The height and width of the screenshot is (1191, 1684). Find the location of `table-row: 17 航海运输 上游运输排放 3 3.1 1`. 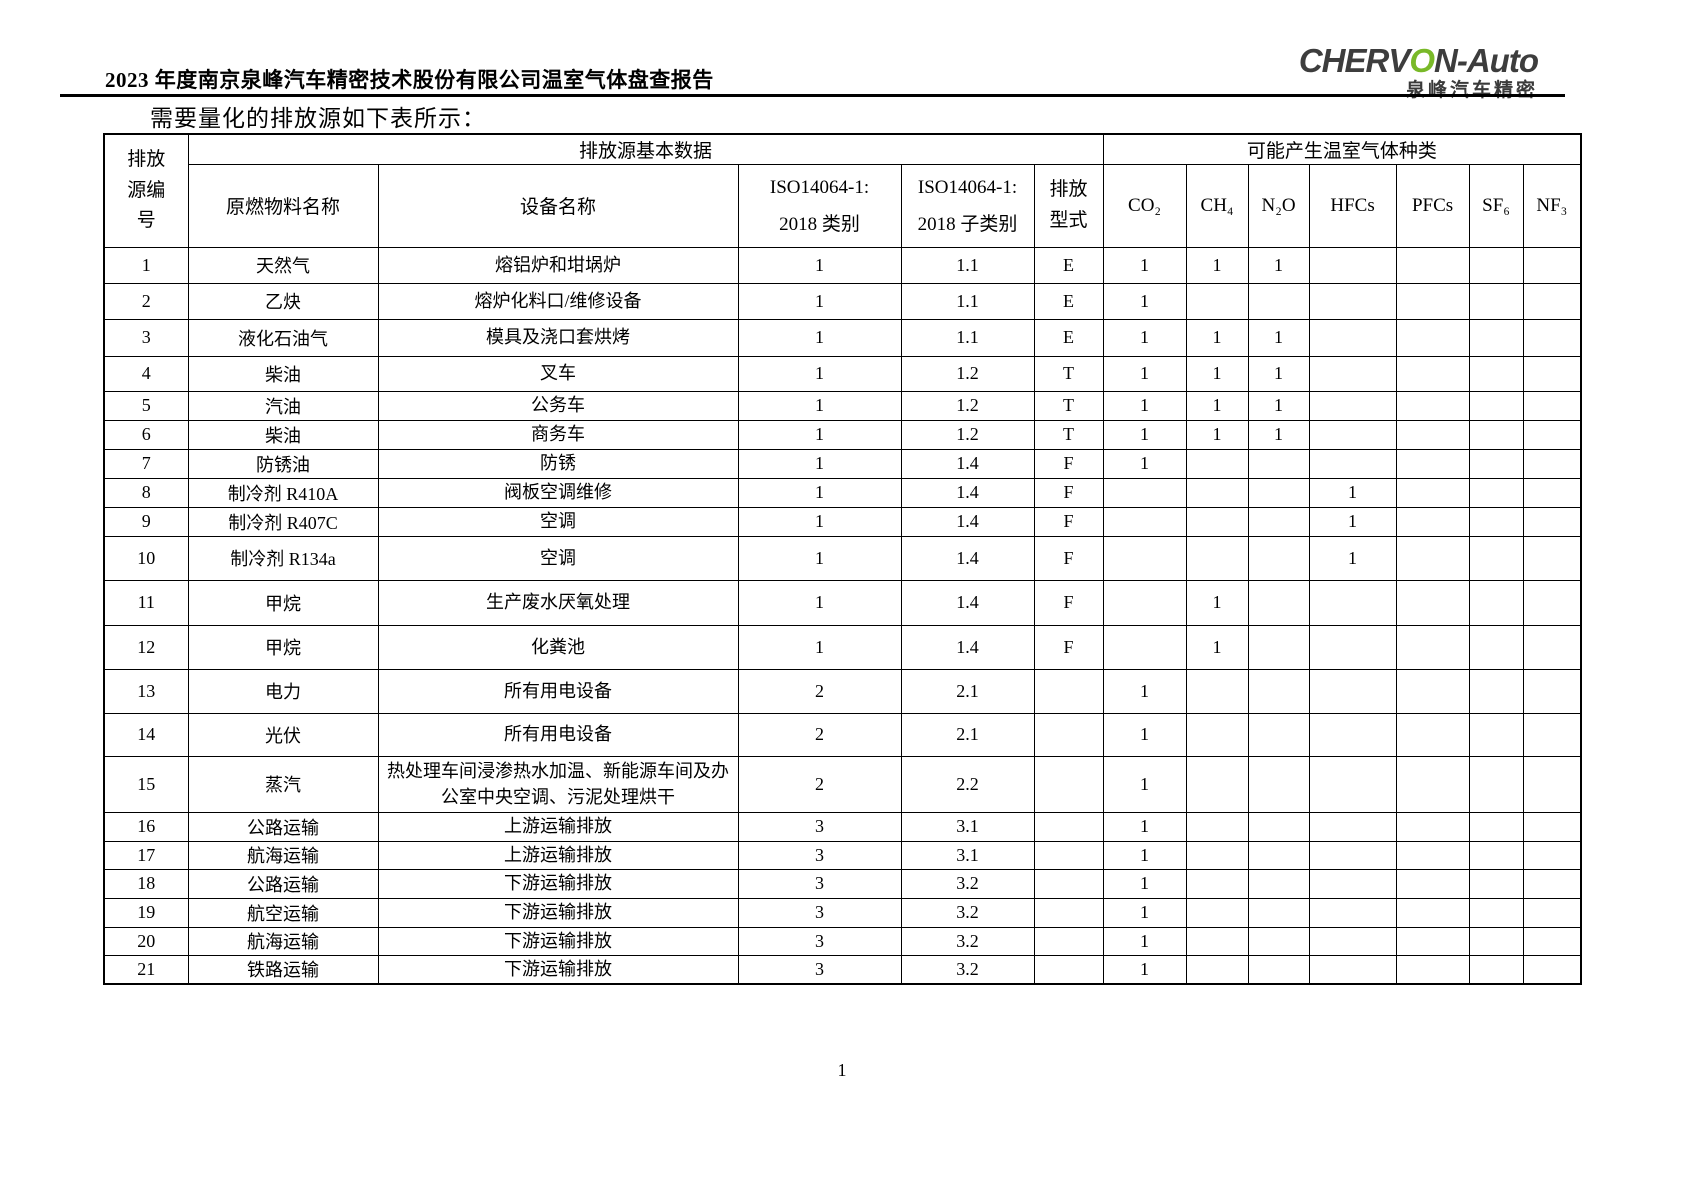

table-row: 17 航海运输 上游运输排放 3 3.1 1 is located at coordinates (842, 855).